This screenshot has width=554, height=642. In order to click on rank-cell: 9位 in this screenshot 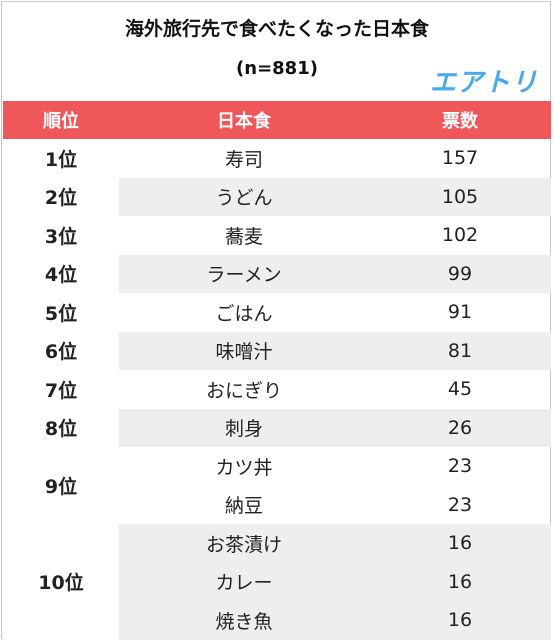, I will do `click(61, 485)`.